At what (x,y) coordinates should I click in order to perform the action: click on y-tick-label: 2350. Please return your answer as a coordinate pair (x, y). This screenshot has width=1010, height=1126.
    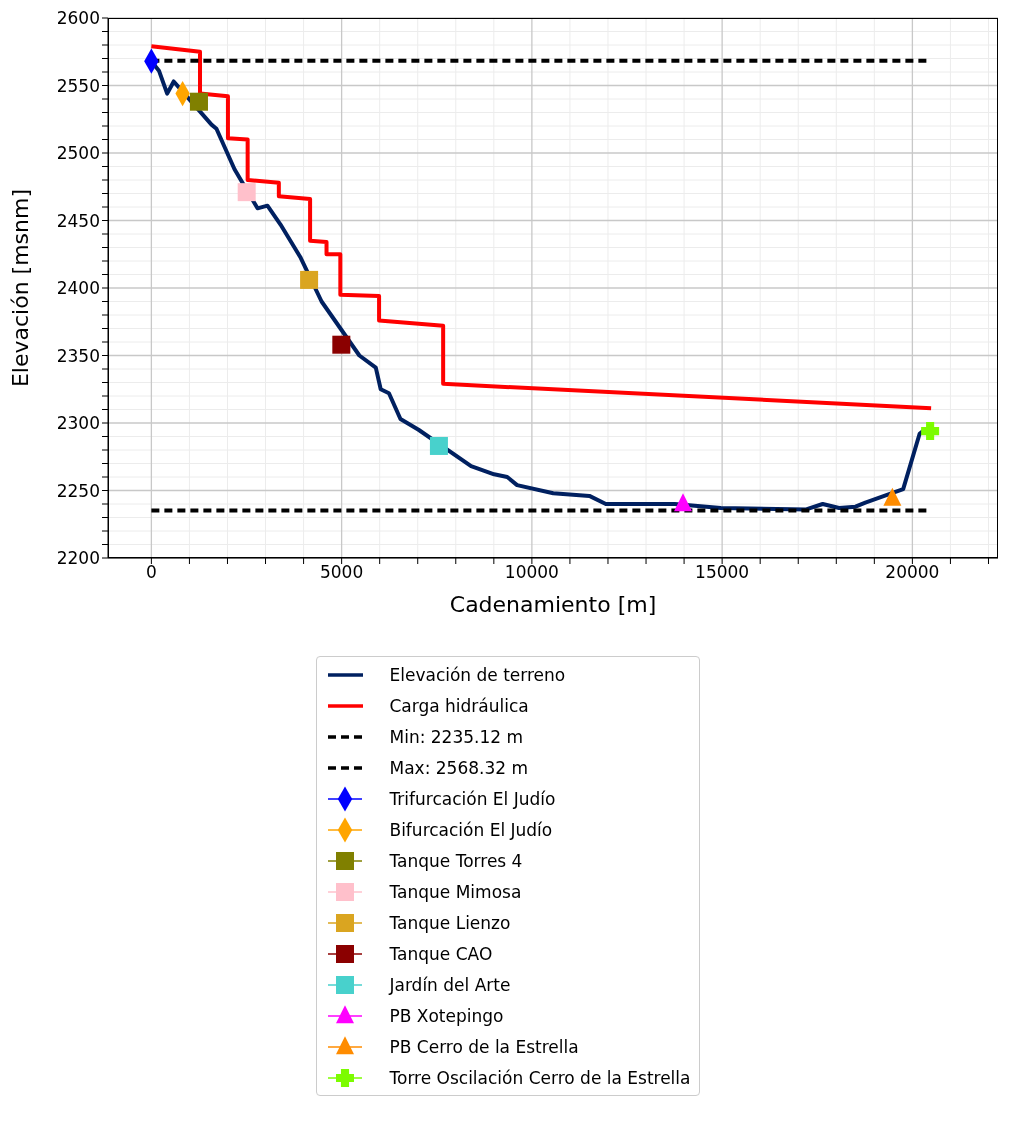
    Looking at the image, I should click on (78, 355).